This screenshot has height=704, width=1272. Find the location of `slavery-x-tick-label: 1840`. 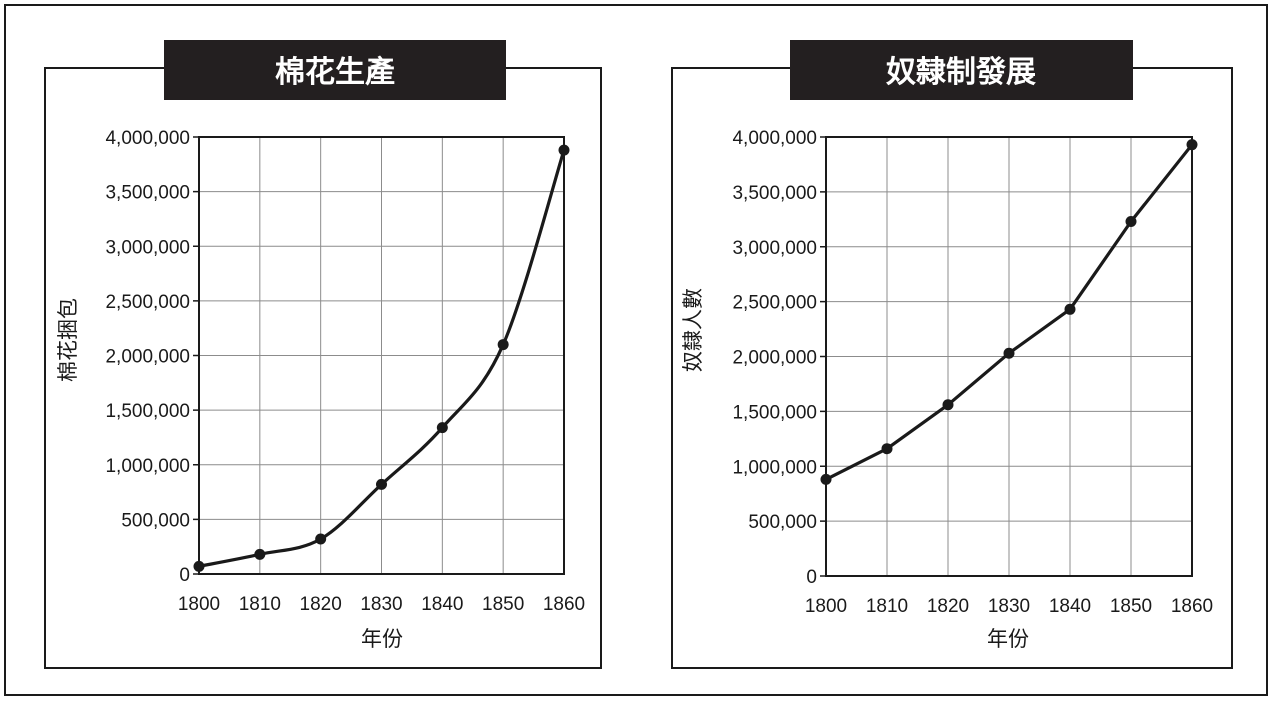

slavery-x-tick-label: 1840 is located at coordinates (1070, 606).